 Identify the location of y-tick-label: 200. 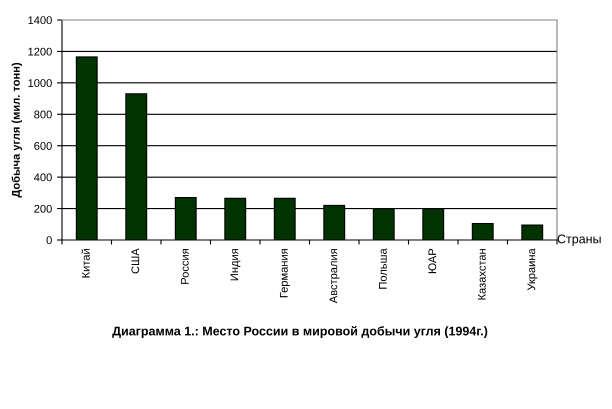
(43, 208).